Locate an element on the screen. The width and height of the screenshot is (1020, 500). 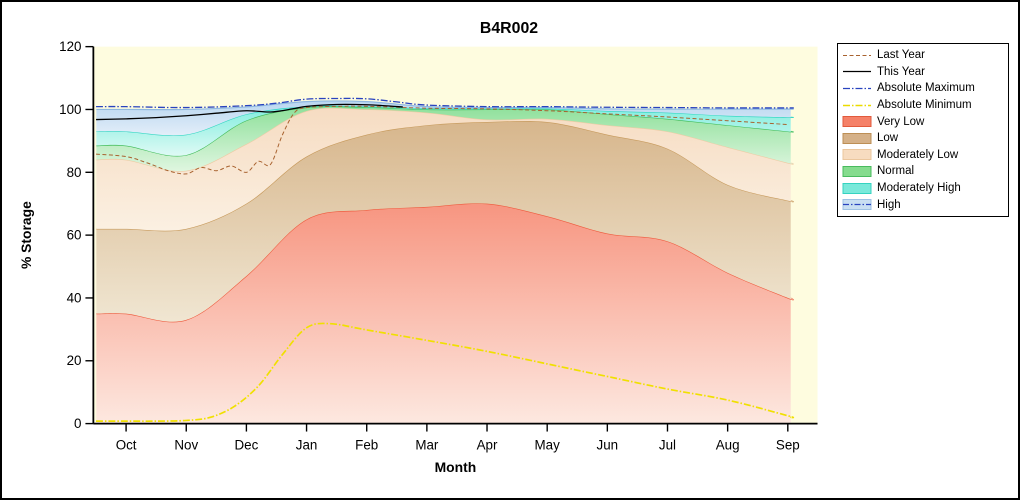
legend-item-last-year: Last Year is located at coordinates (923, 55).